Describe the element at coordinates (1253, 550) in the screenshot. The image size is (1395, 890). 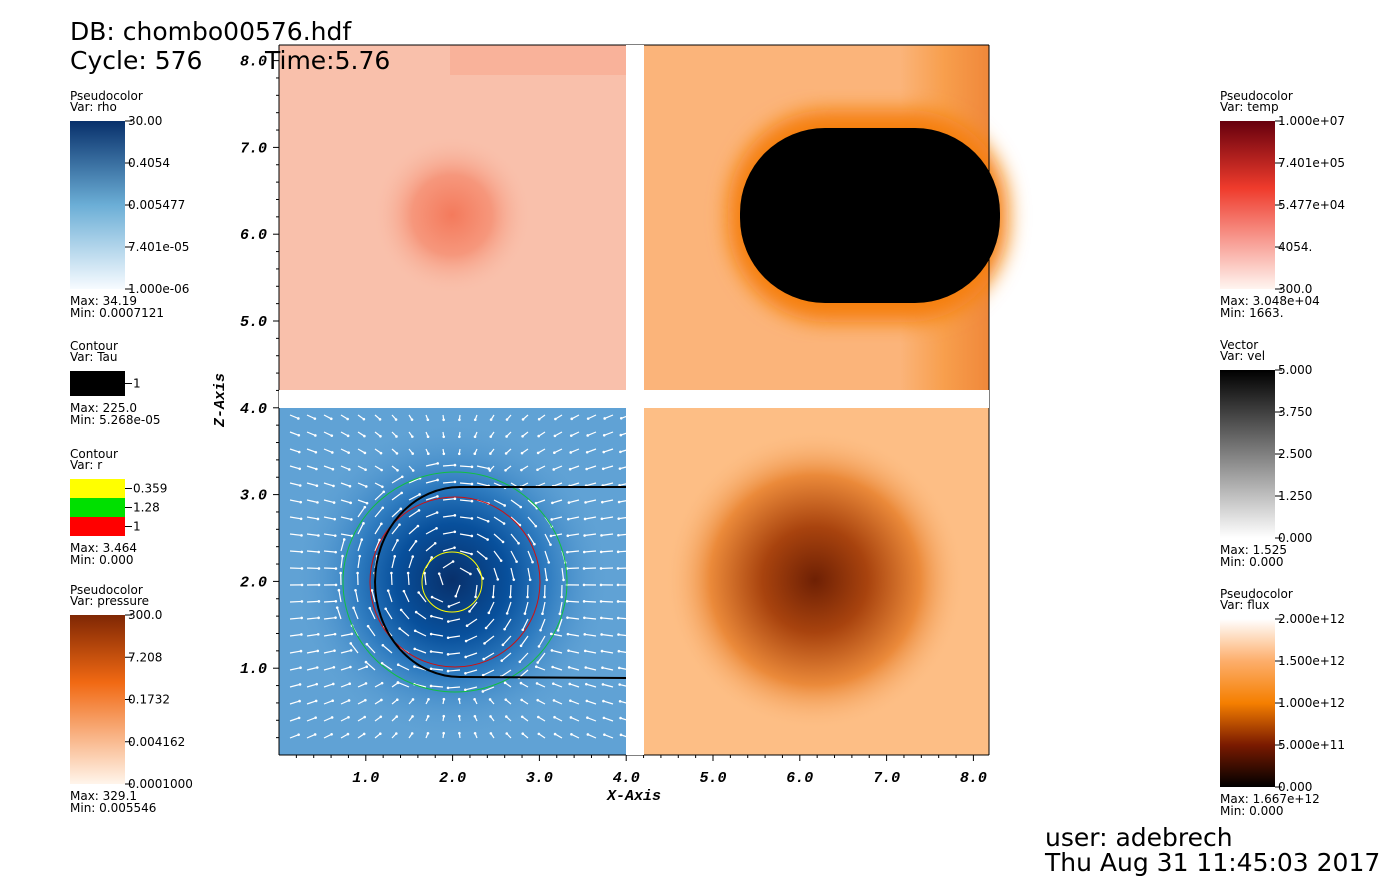
I see `legend-max: Max: 1.525` at that location.